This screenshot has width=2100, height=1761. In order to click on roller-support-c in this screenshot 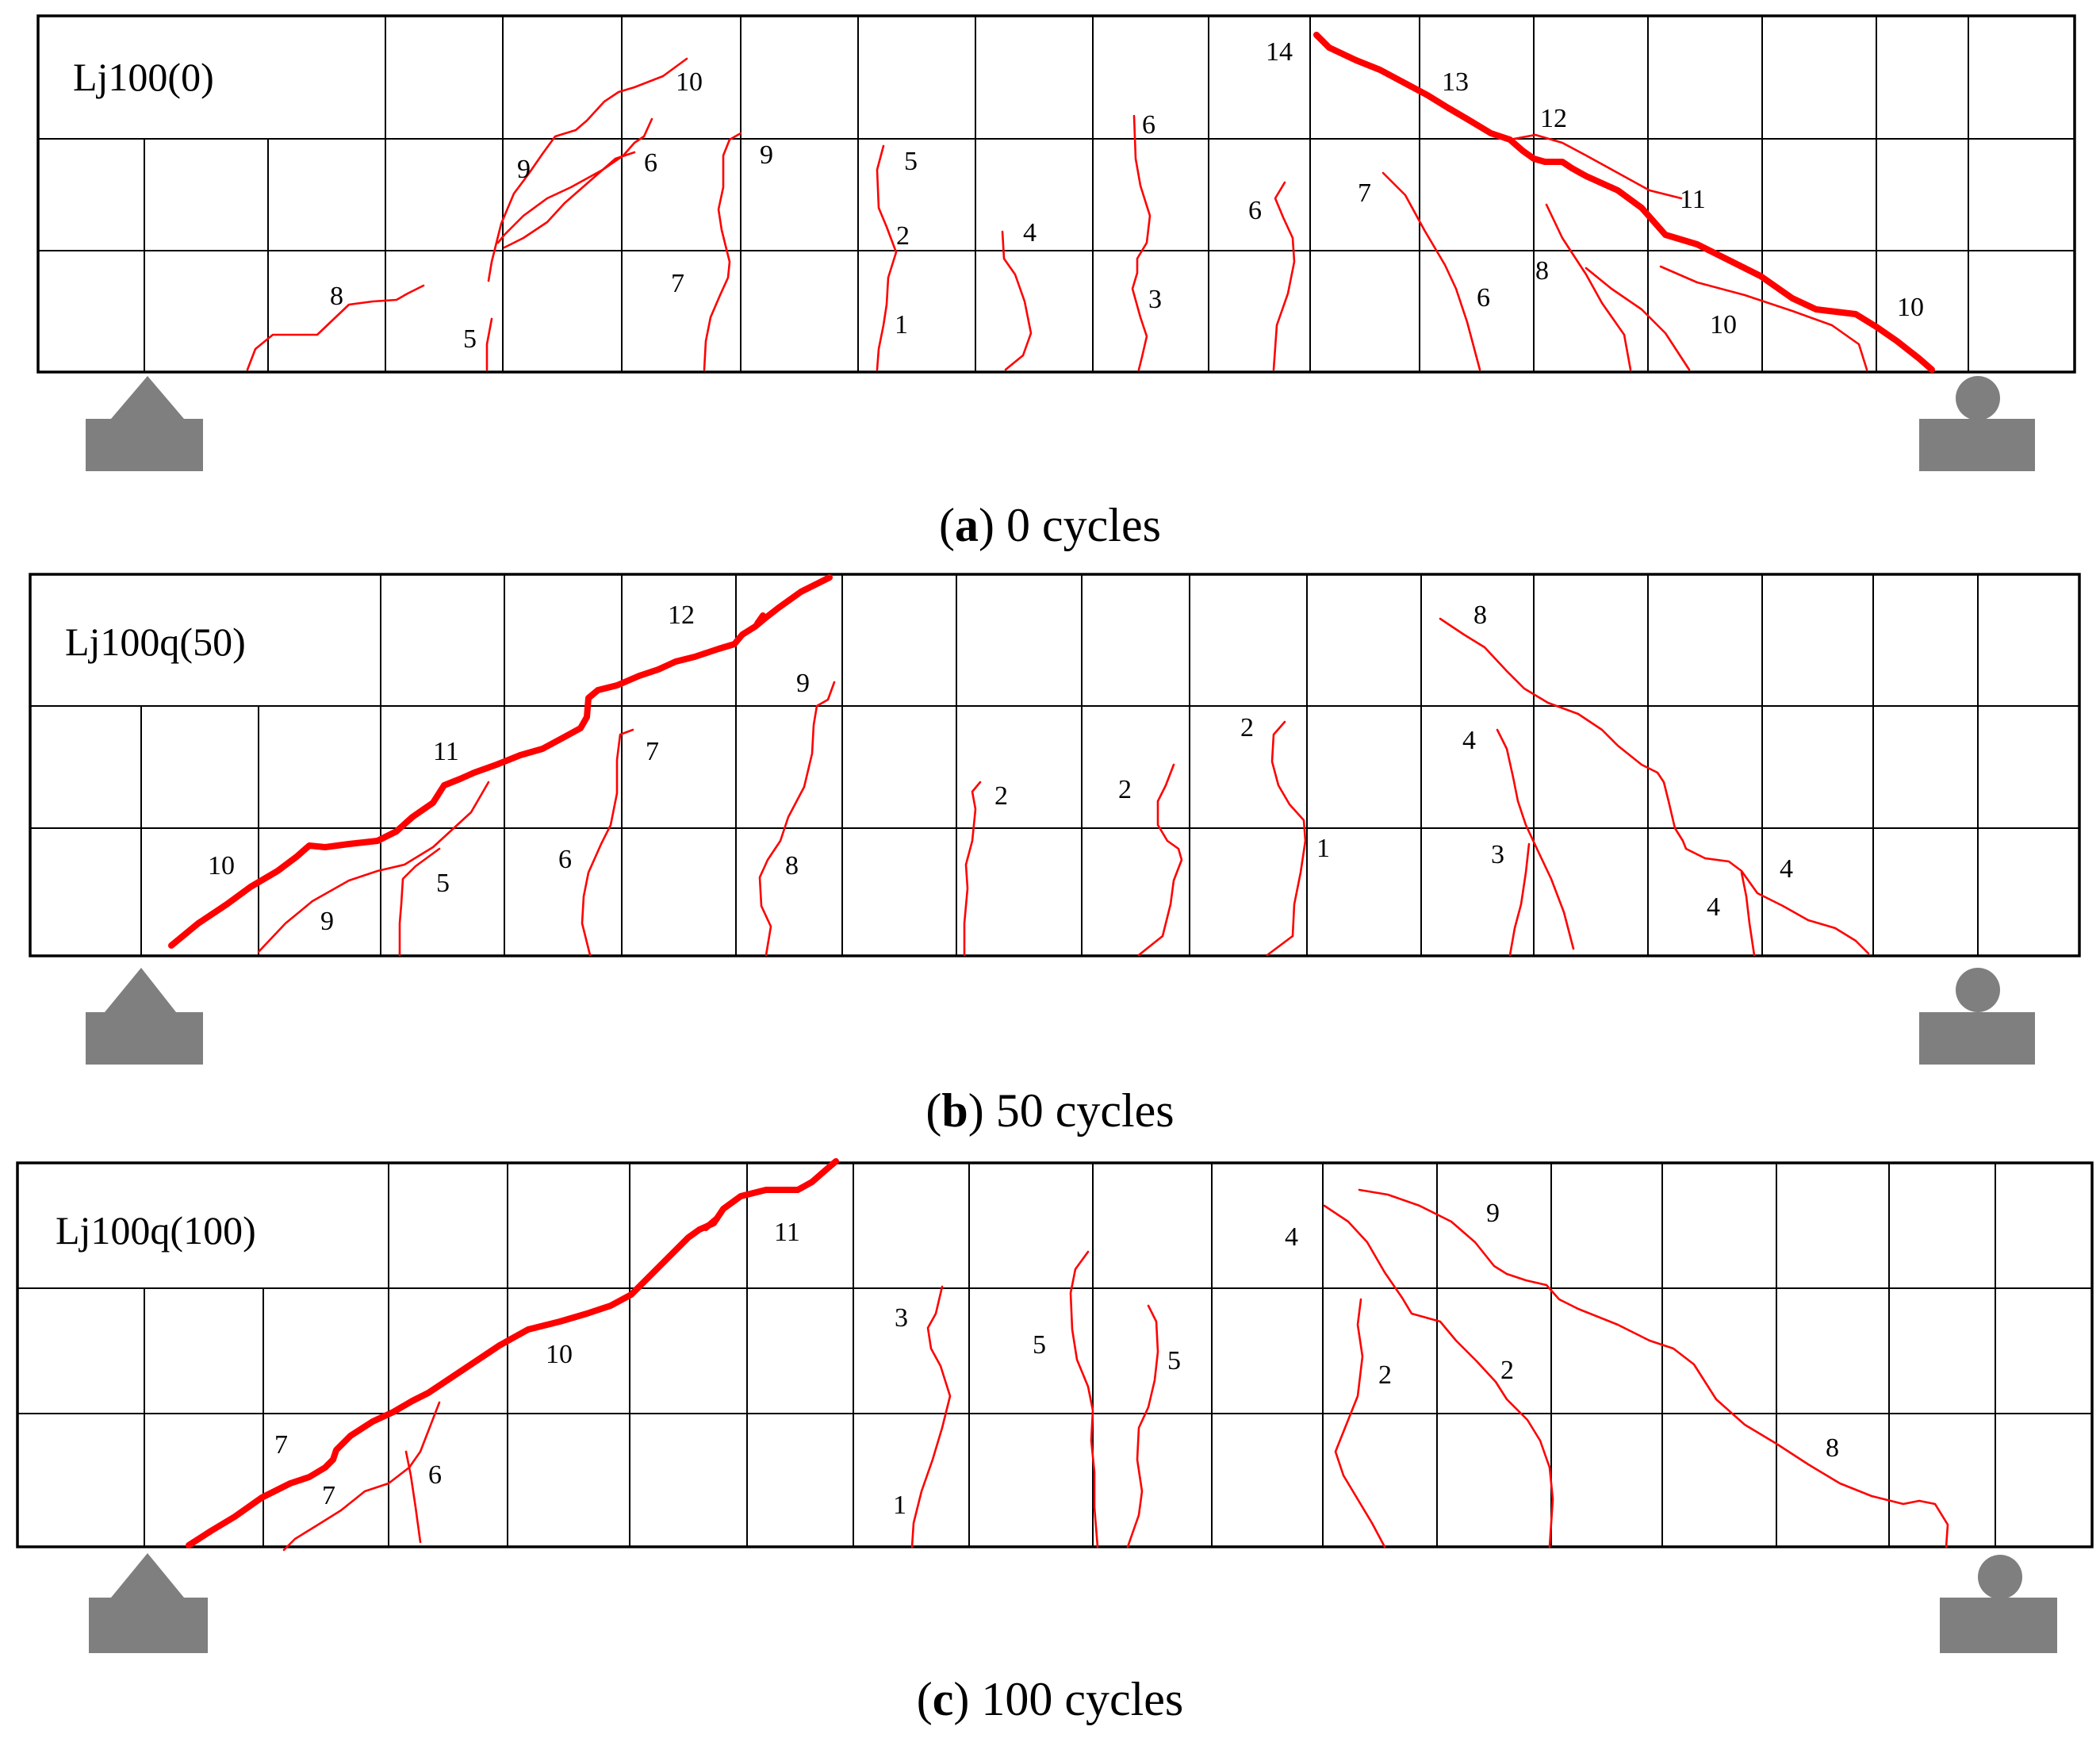, I will do `click(1998, 1604)`.